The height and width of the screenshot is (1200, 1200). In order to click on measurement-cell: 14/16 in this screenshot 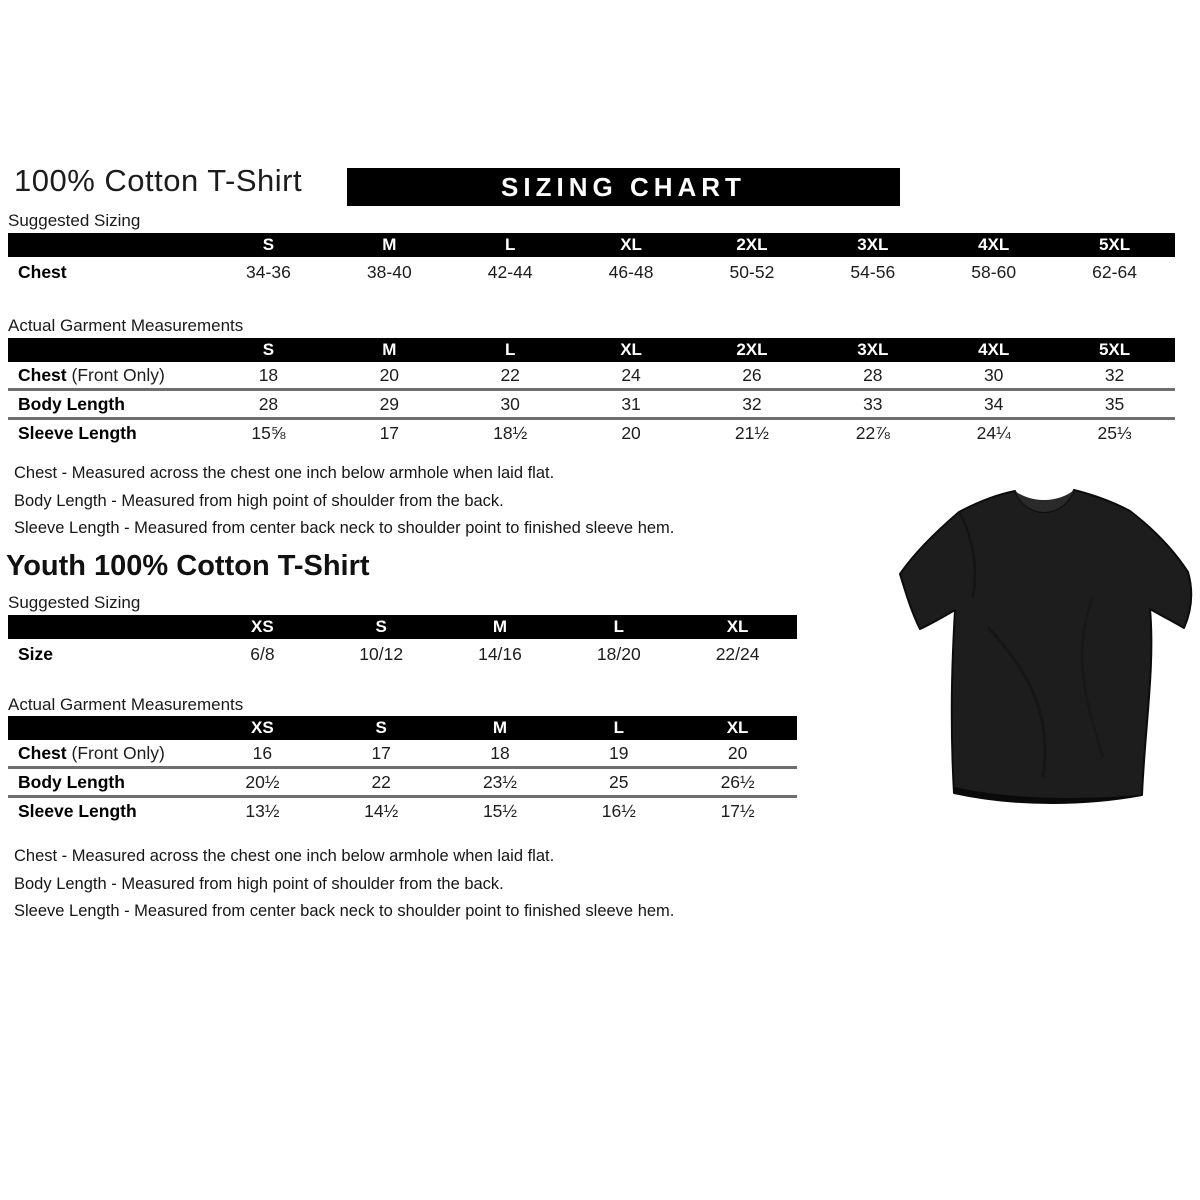, I will do `click(500, 653)`.